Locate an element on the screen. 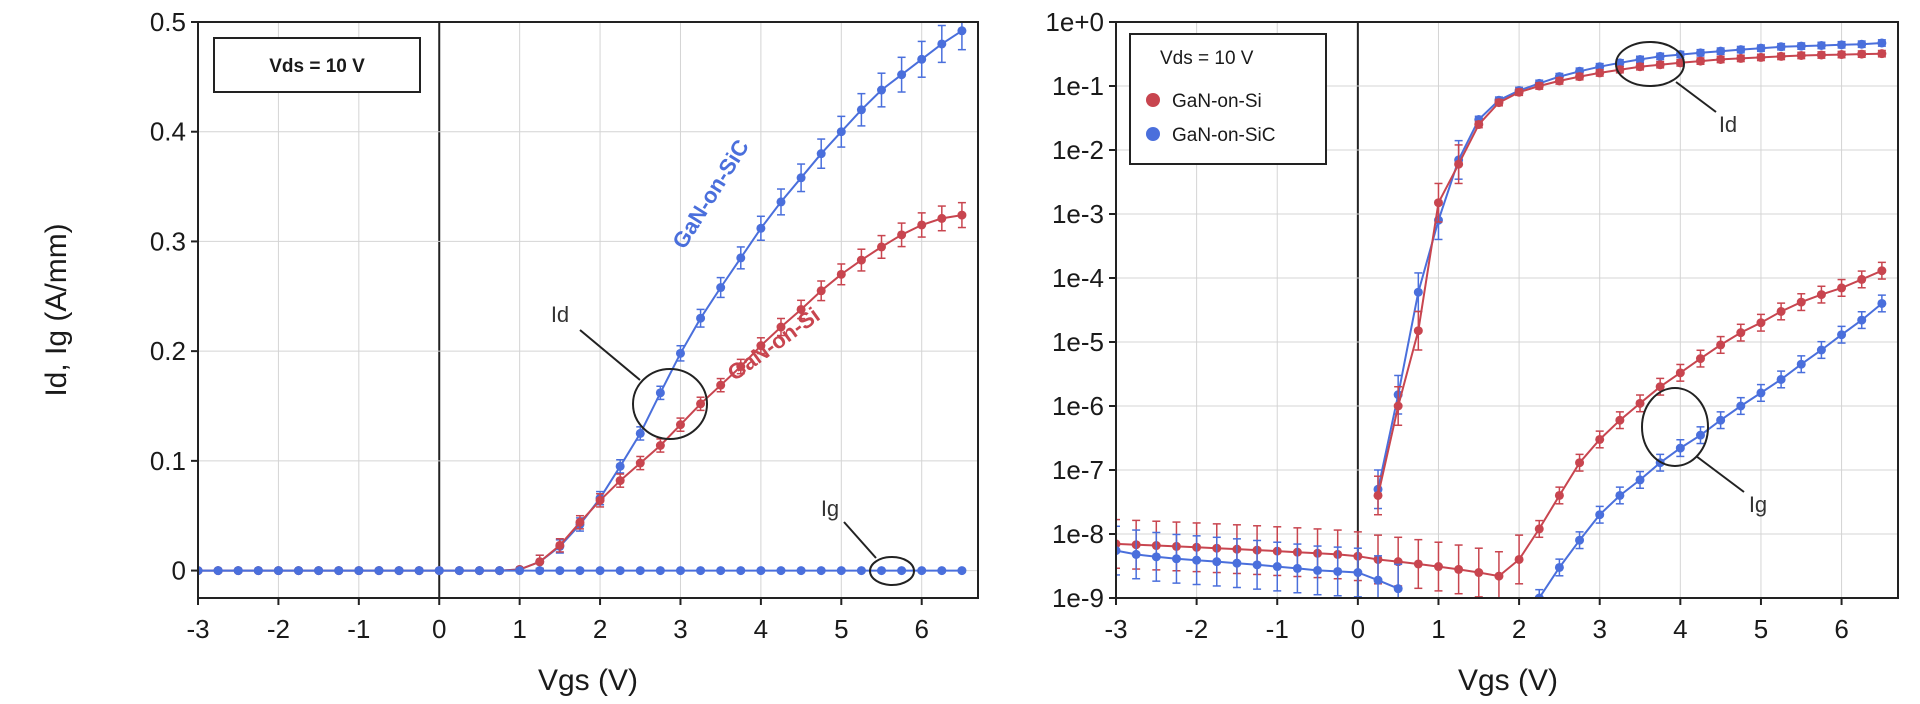 The height and width of the screenshot is (704, 1920). left-id-annotation-leader is located at coordinates (610, 355).